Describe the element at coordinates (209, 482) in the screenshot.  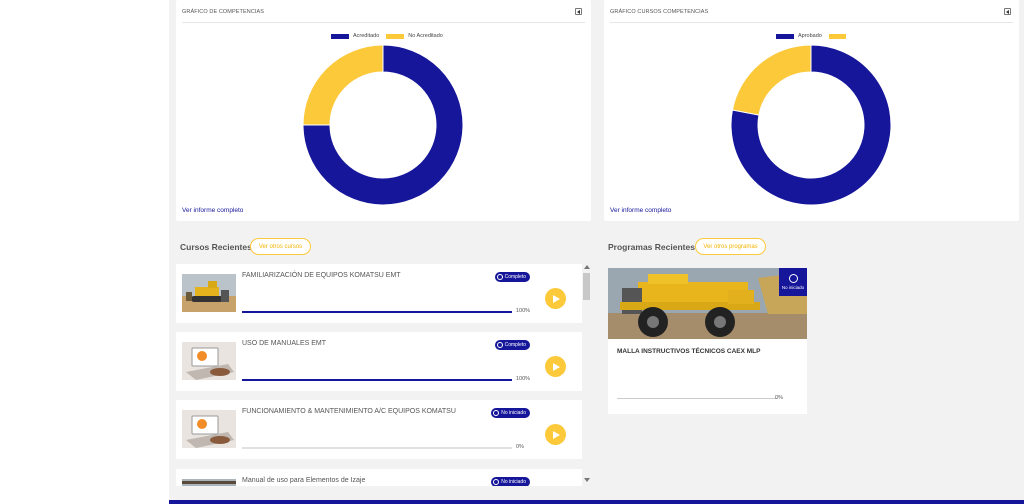
I see `crane-thumbnail` at that location.